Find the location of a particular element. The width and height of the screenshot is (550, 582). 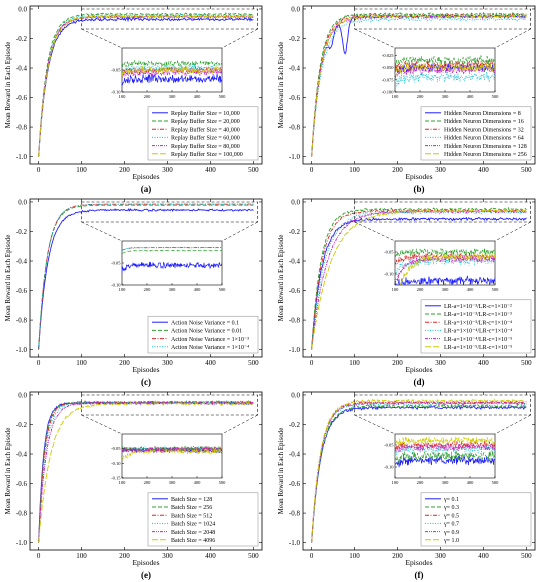

inset-y-tick-label: -0.15 is located at coordinates (116, 478).